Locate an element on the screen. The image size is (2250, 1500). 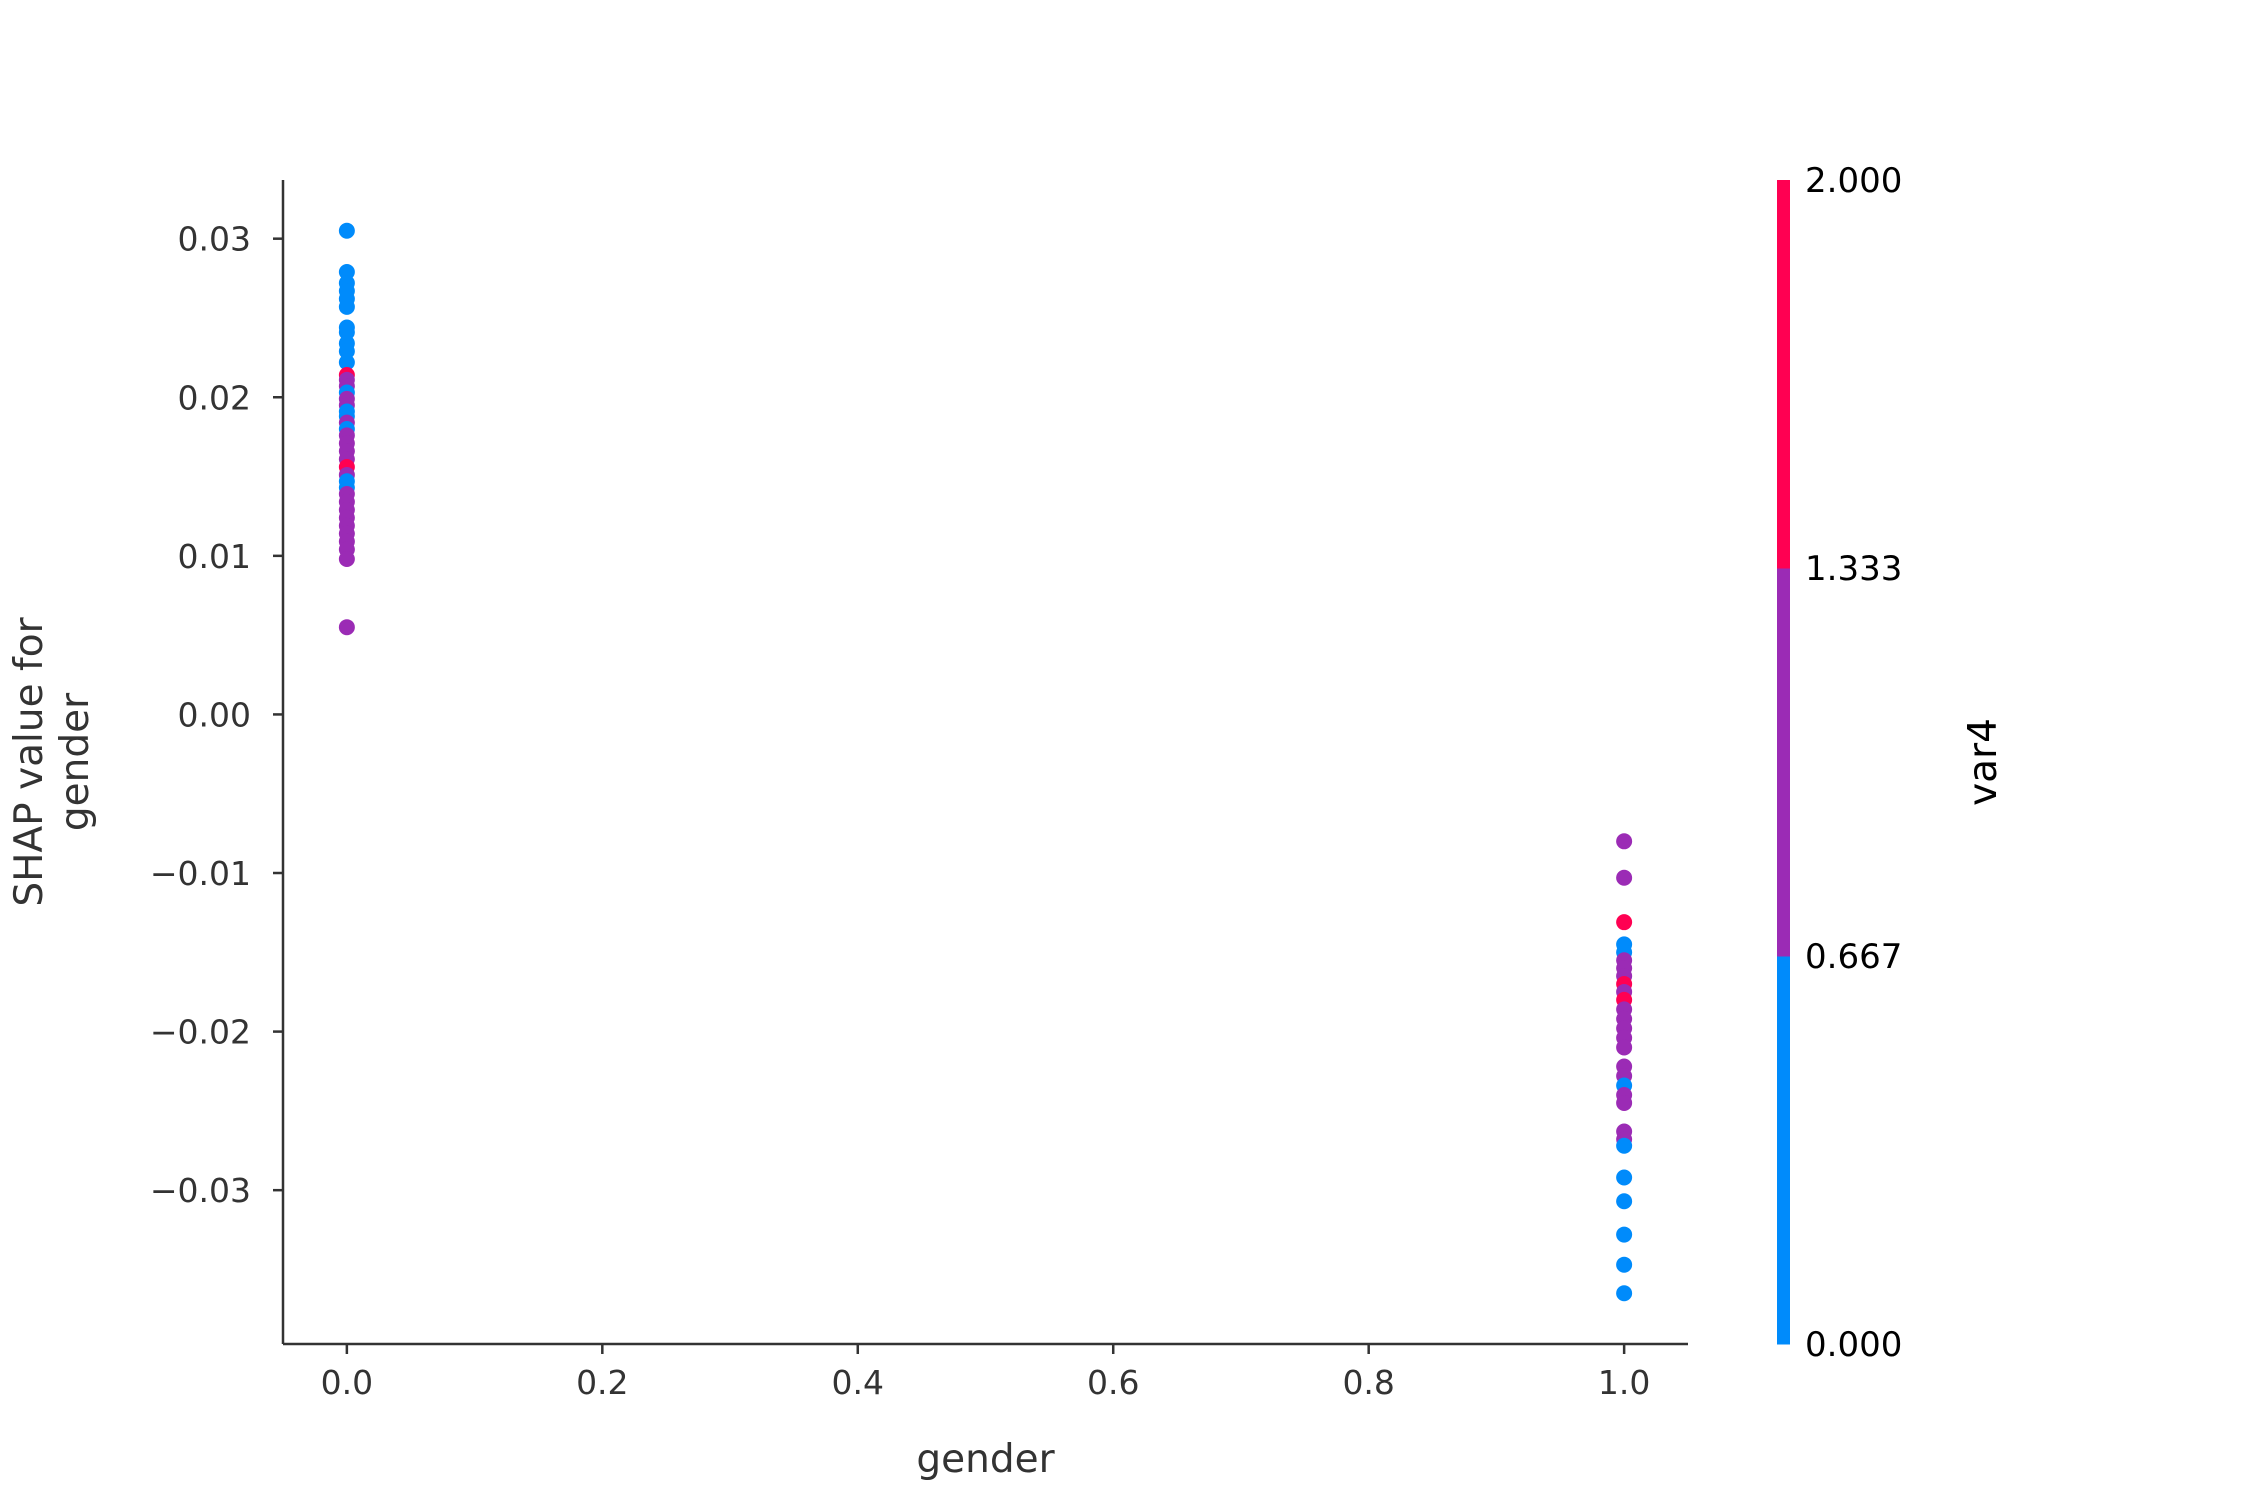
y-tick-label: −0.01 is located at coordinates (200, 873).